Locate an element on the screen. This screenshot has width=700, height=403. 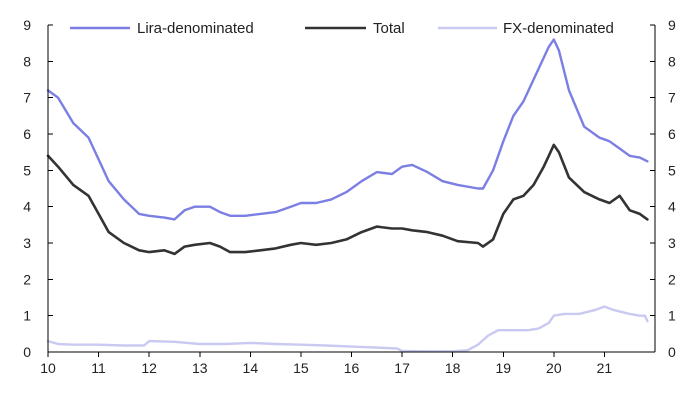
y-tick-label-right: 3 is located at coordinates (672, 243).